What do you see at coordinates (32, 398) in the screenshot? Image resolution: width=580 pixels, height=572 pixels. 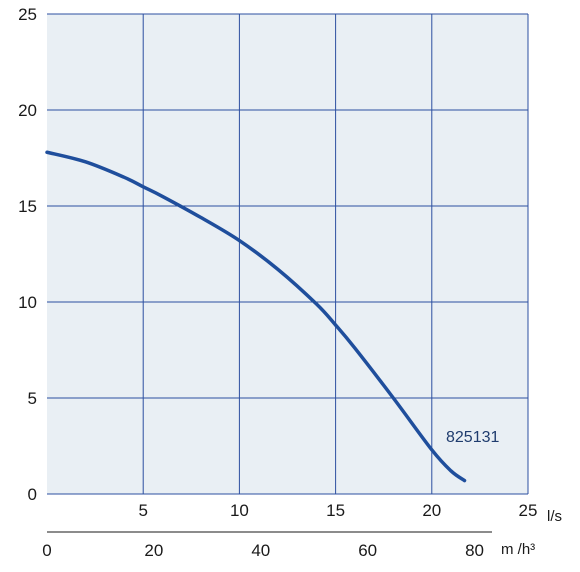 I see `y-tick-label: 5` at bounding box center [32, 398].